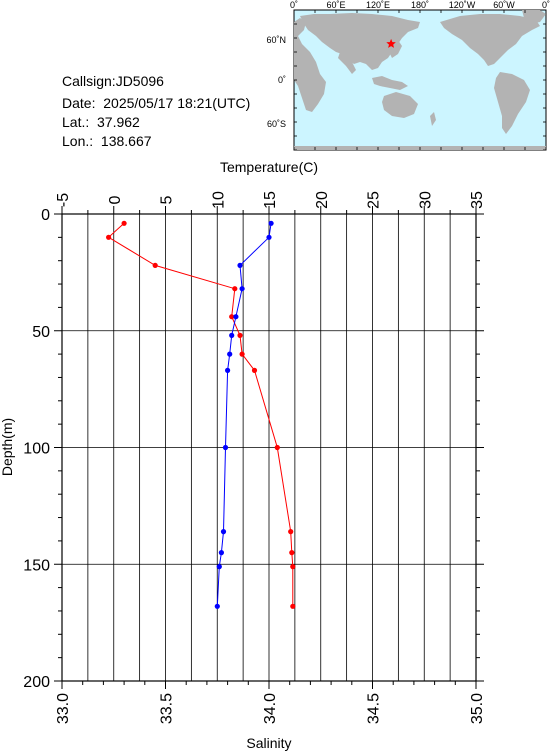 The image size is (553, 751). Describe the element at coordinates (420, 80) in the screenshot. I see `map-ticks` at that location.